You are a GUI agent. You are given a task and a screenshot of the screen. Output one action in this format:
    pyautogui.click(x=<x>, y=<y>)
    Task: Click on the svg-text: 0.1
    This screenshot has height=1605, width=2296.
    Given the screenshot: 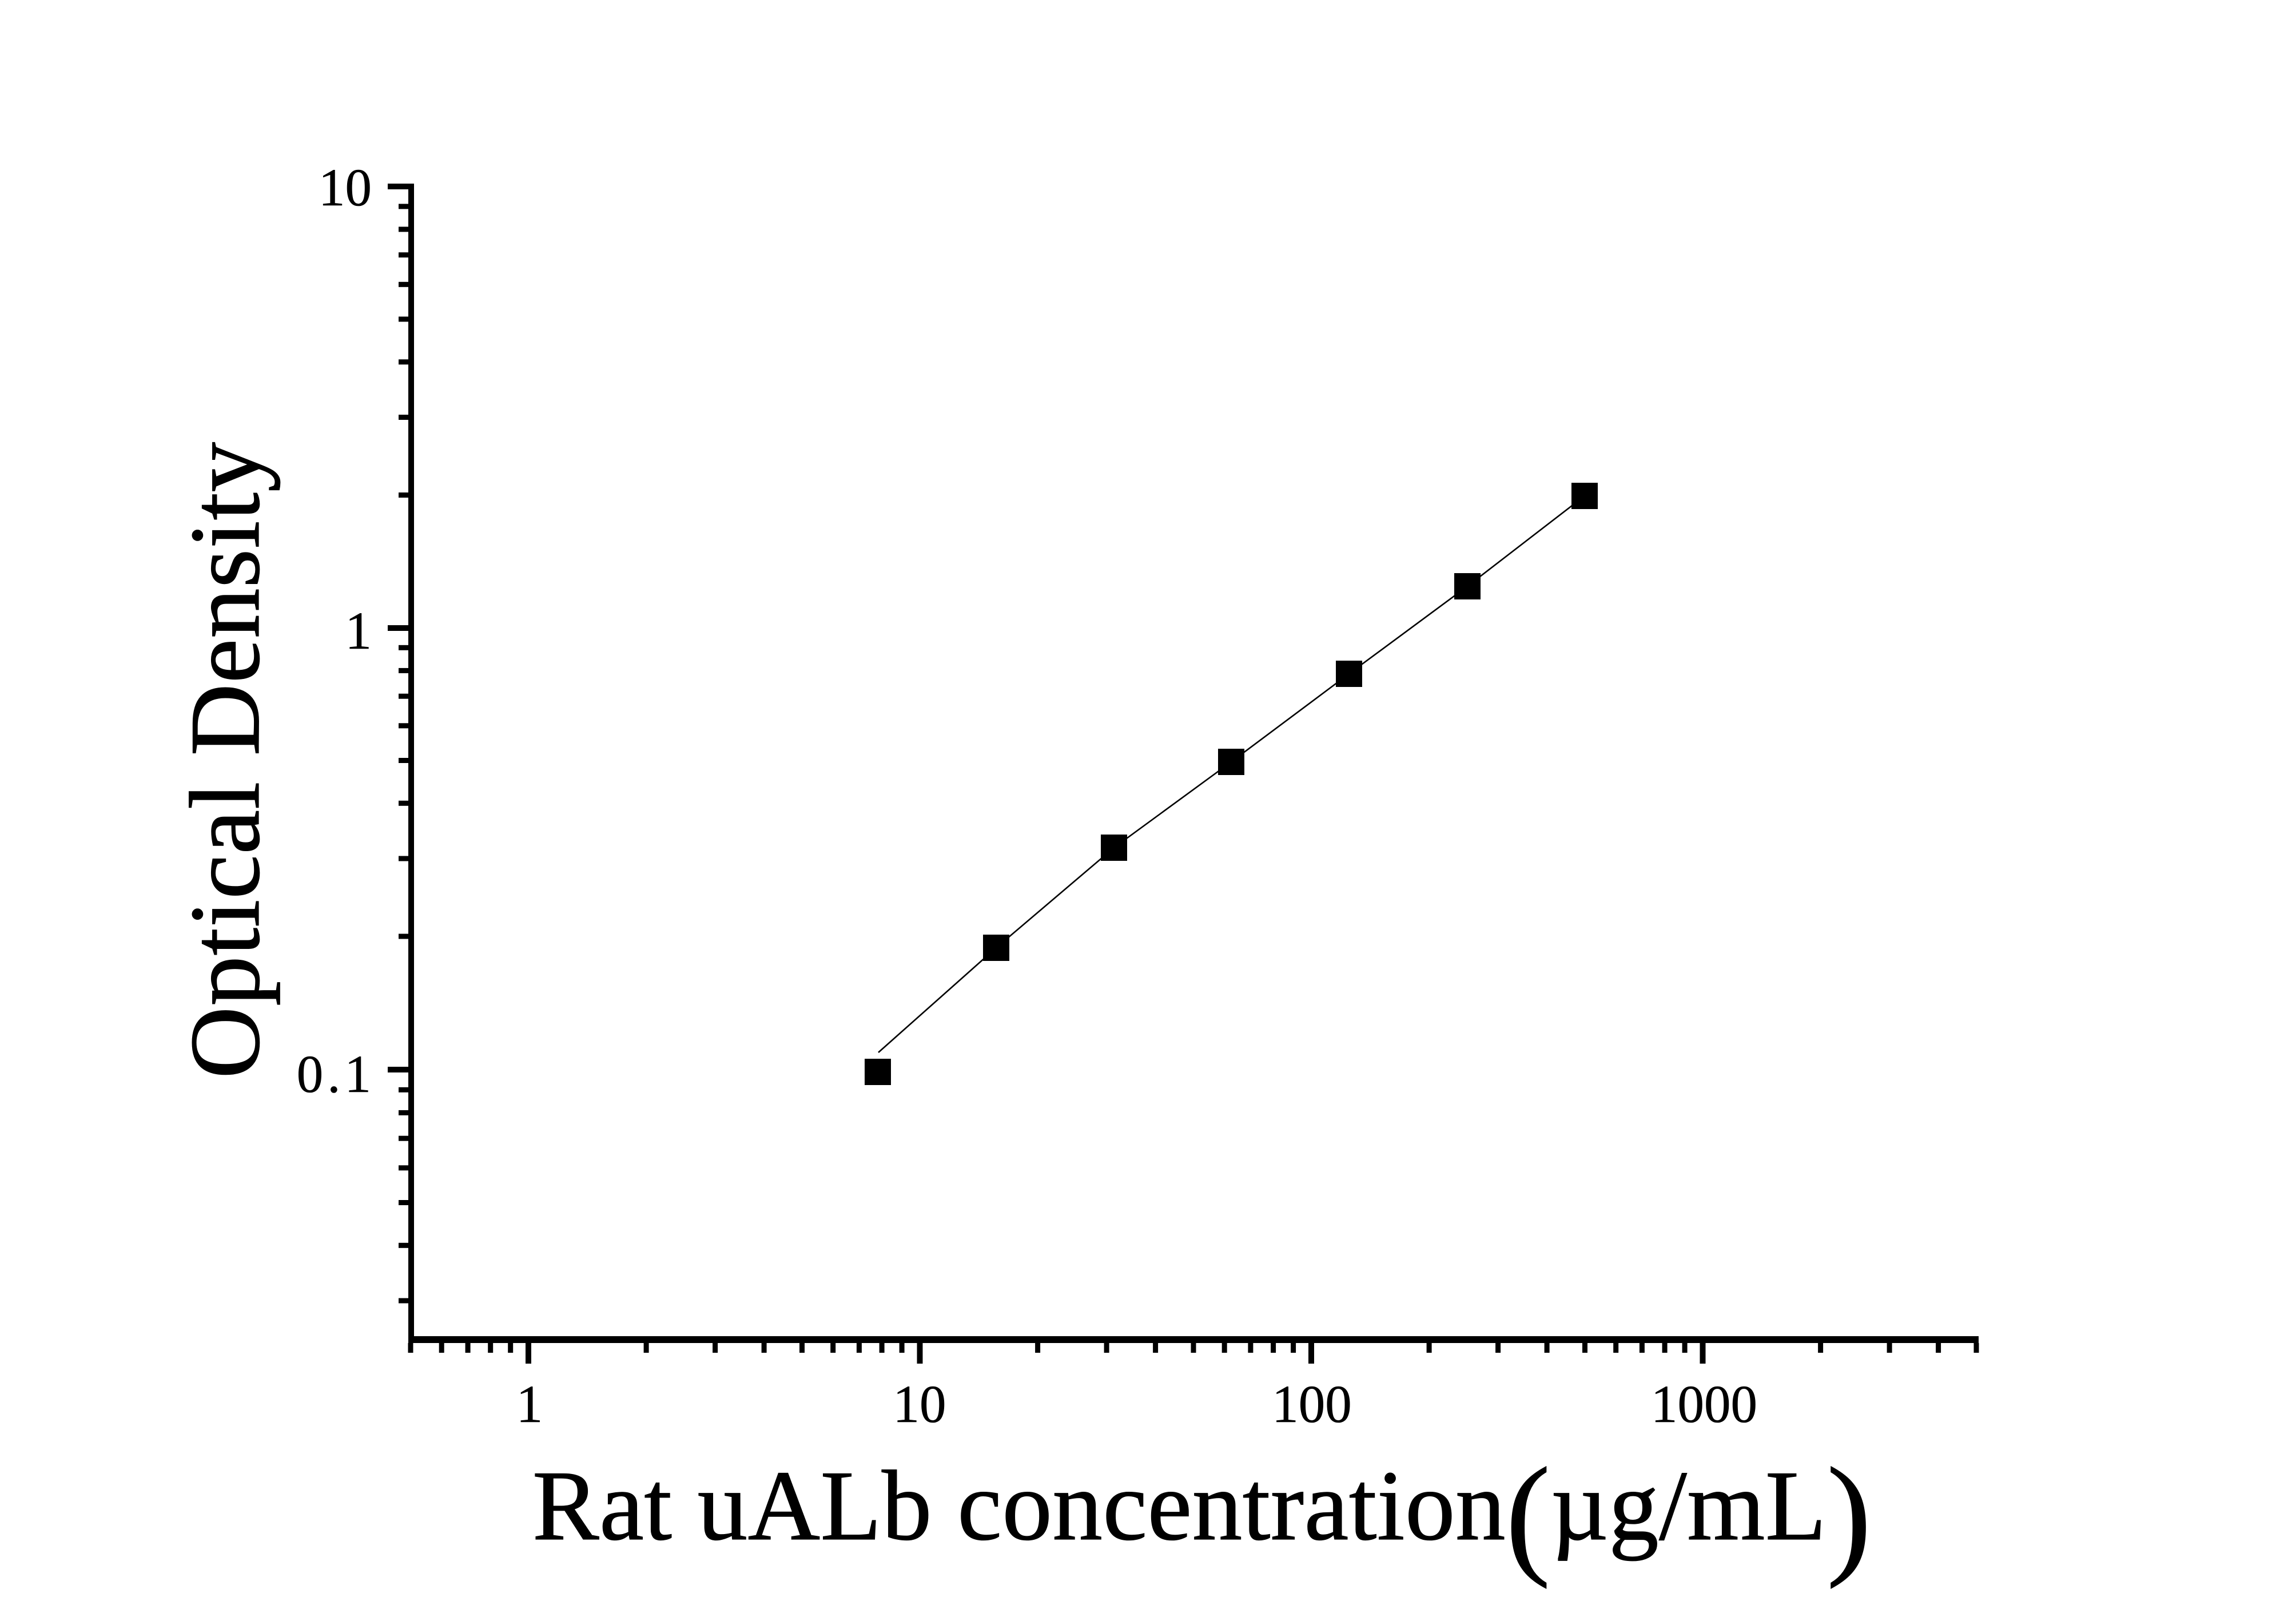 What is the action you would take?
    pyautogui.click(x=336, y=1074)
    